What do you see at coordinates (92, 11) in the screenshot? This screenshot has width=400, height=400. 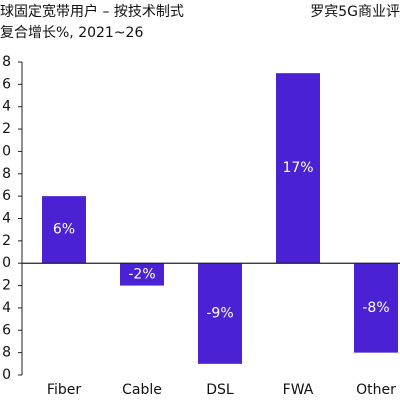 I see `chart-title: 球固定宽带用户 – 按技术制式` at bounding box center [92, 11].